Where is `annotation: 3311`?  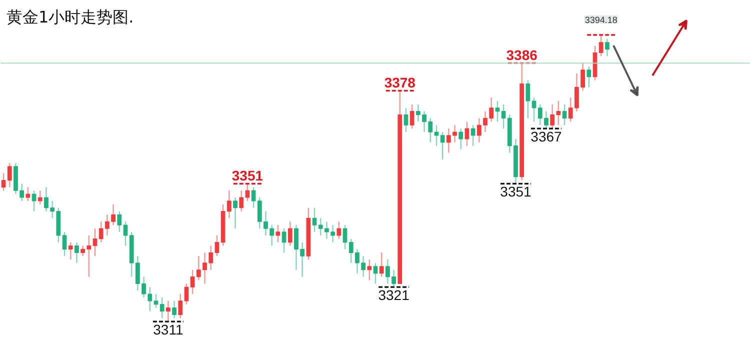
annotation: 3311 is located at coordinates (168, 330).